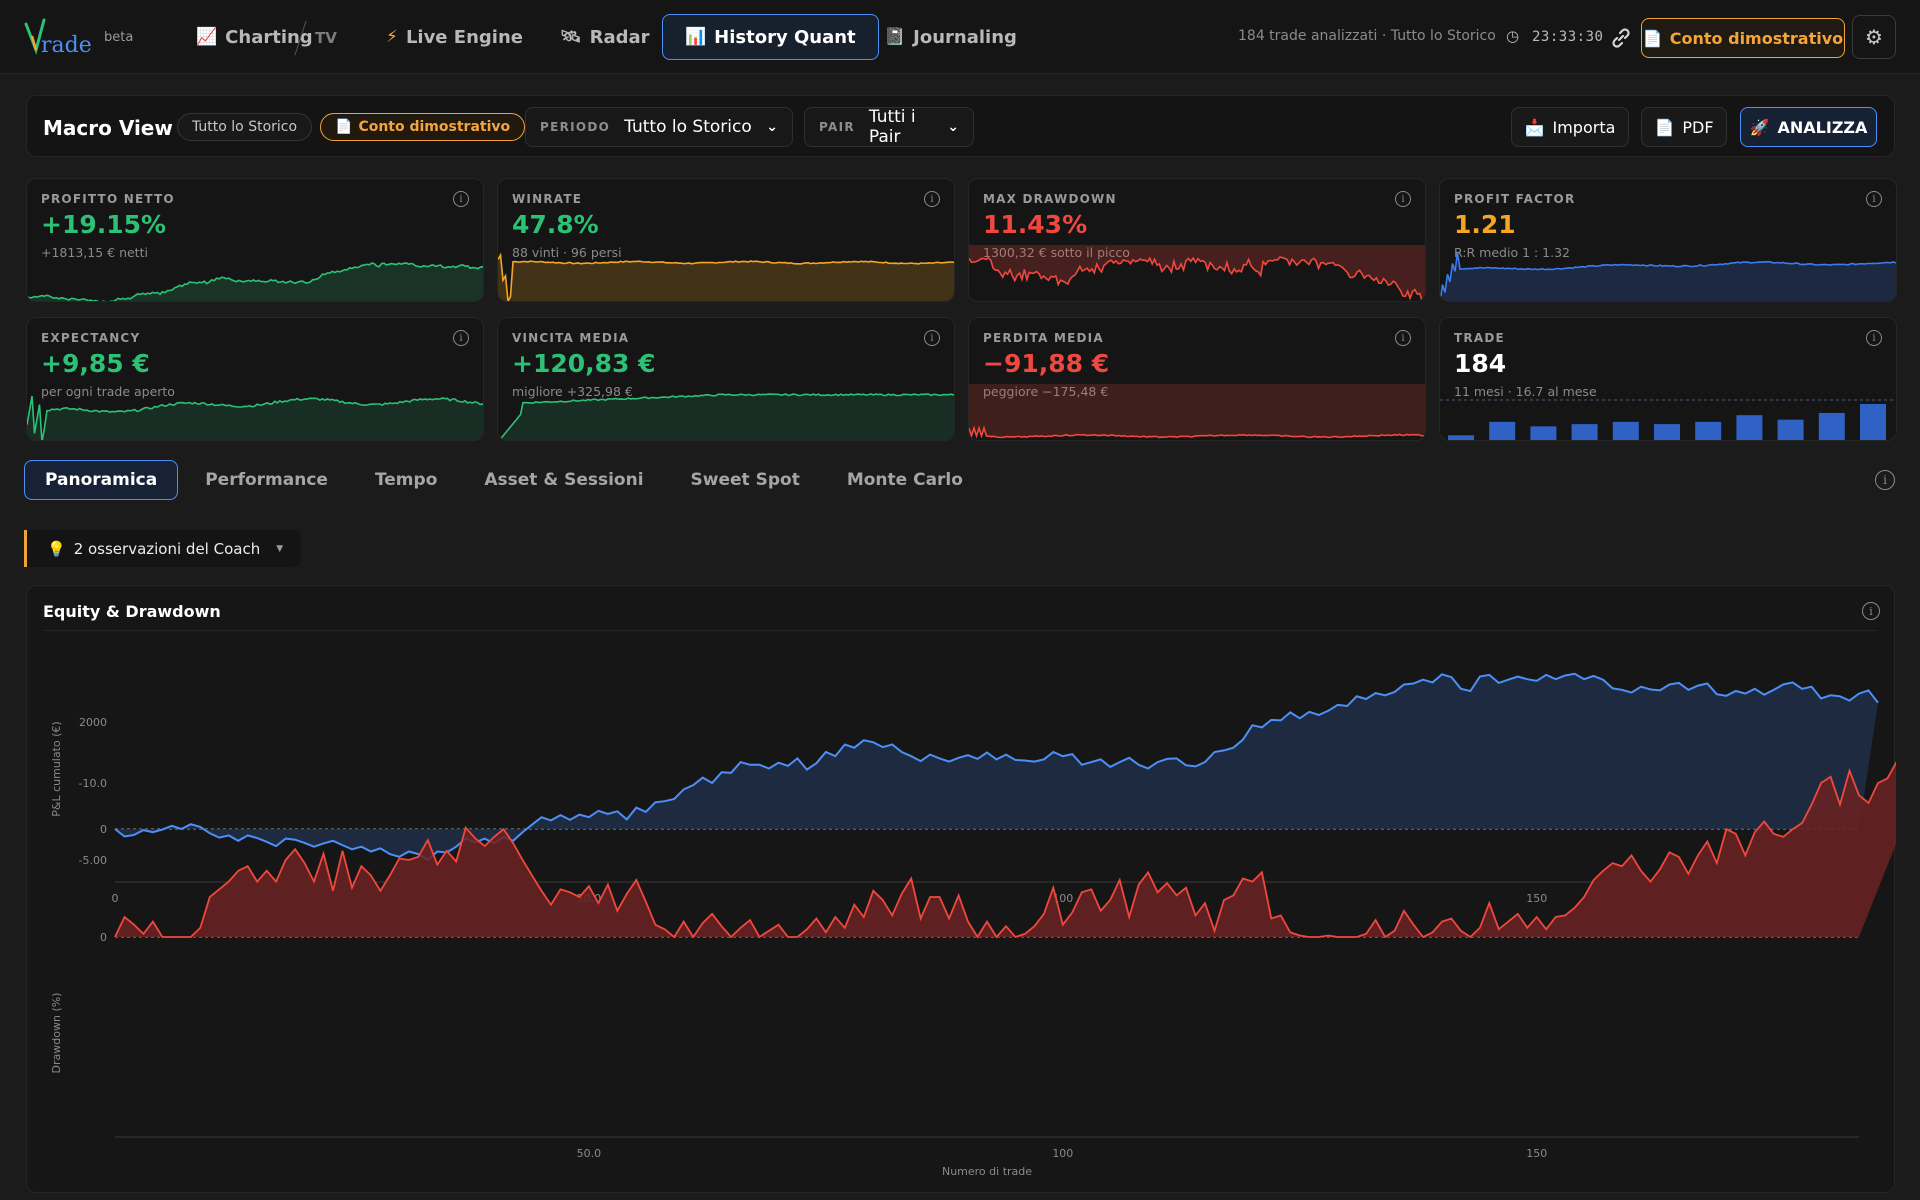 The image size is (1920, 1200). What do you see at coordinates (1536, 1153) in the screenshot?
I see `x-tick-label: 150` at bounding box center [1536, 1153].